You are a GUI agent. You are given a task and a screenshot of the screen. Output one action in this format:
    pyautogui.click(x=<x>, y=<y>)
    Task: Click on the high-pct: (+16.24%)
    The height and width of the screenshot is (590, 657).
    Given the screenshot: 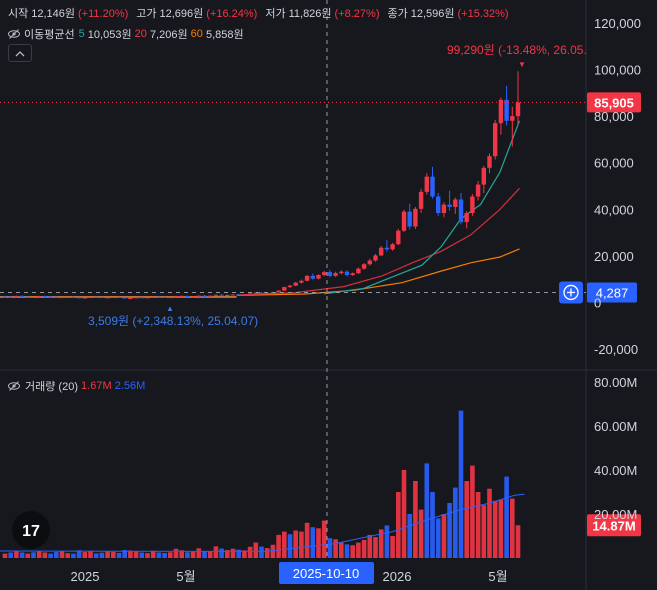 What is the action you would take?
    pyautogui.click(x=232, y=14)
    